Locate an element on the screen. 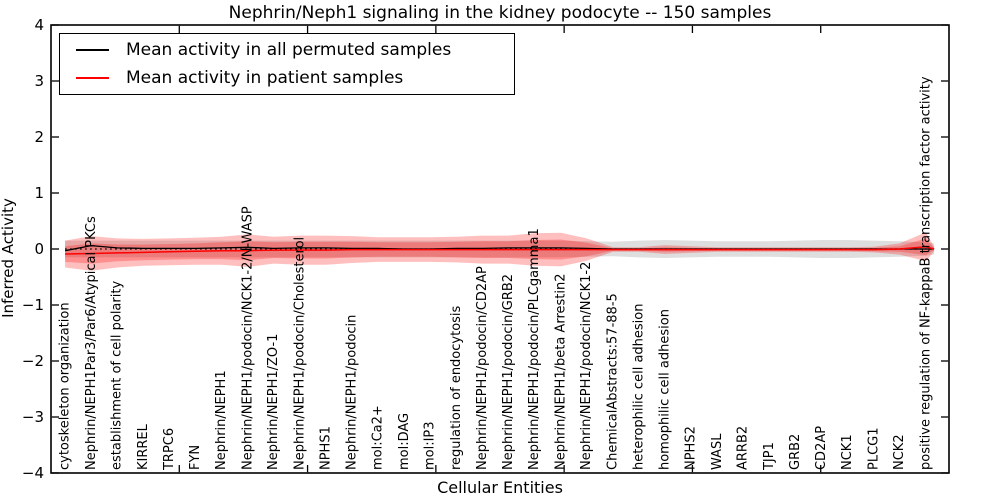 The height and width of the screenshot is (500, 1000). entity-label: mol:Ca2+ is located at coordinates (378, 437).